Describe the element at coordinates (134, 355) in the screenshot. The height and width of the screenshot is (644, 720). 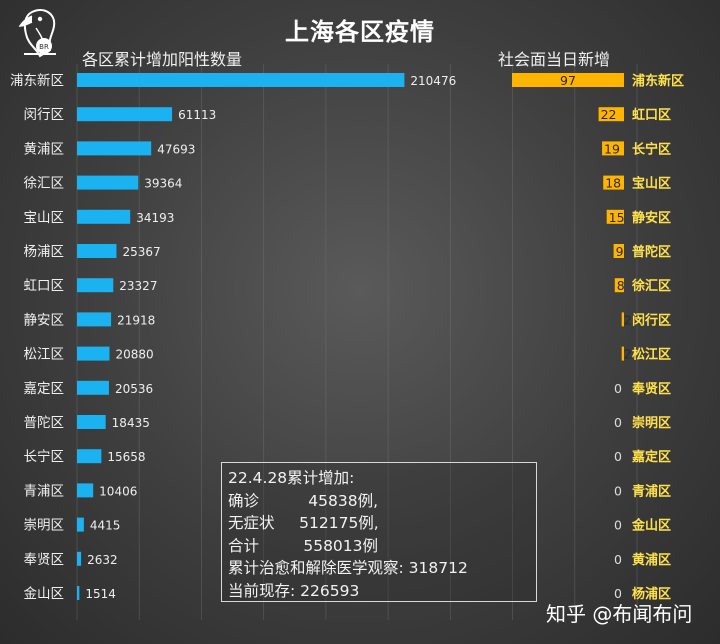
I see `left-value-label: 20880` at that location.